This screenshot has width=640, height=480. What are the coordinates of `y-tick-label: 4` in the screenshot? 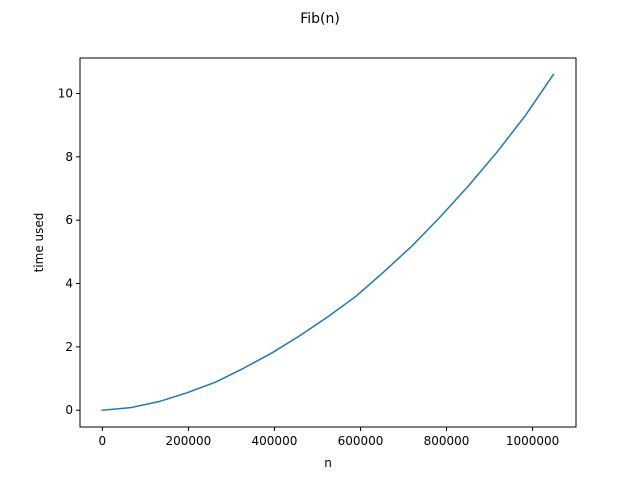 It's located at (69, 284).